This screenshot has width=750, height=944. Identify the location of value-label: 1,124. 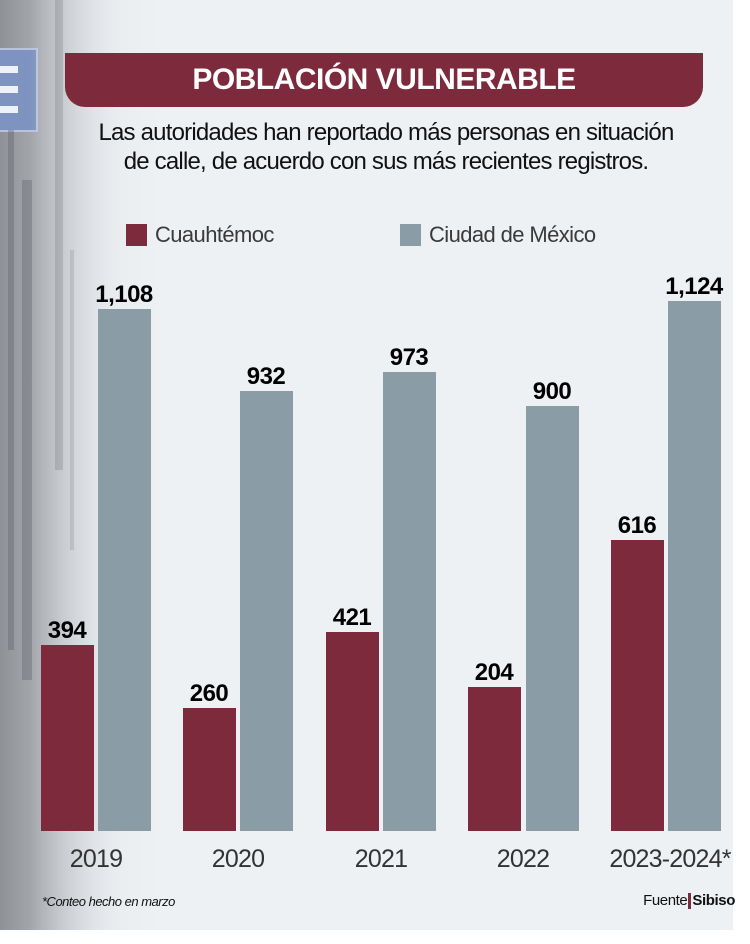
(694, 286).